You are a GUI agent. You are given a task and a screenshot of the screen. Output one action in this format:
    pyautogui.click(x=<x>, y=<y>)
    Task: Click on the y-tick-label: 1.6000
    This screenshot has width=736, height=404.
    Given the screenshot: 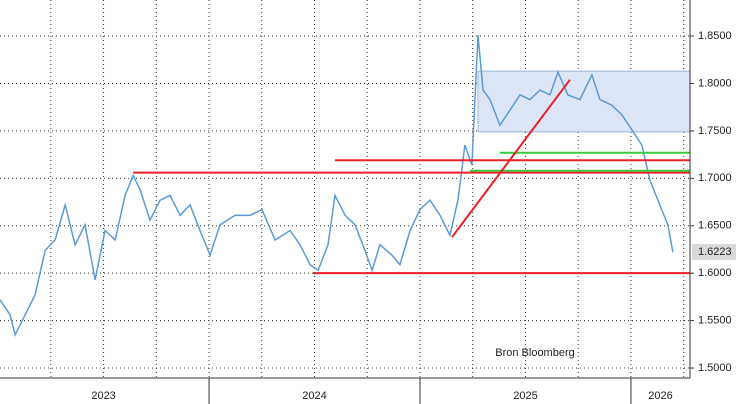 What is the action you would take?
    pyautogui.click(x=715, y=273)
    